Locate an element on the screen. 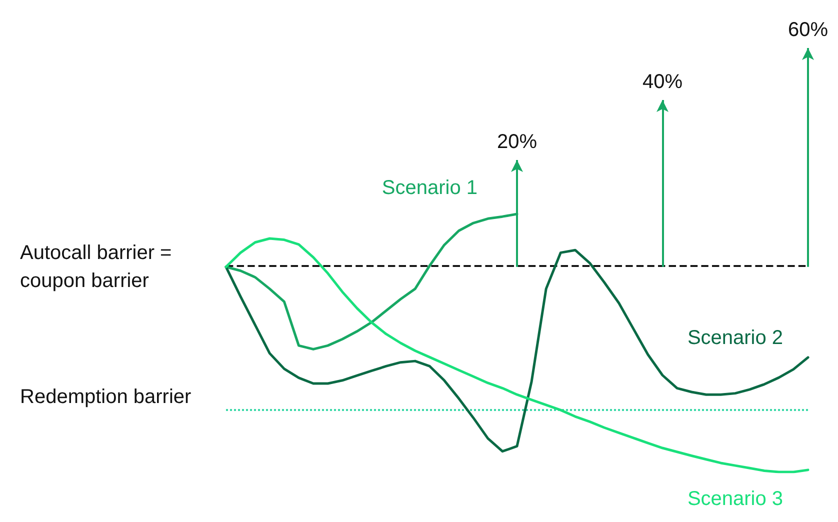 This screenshot has width=838, height=522. series-label: Scenario 1 is located at coordinates (430, 188).